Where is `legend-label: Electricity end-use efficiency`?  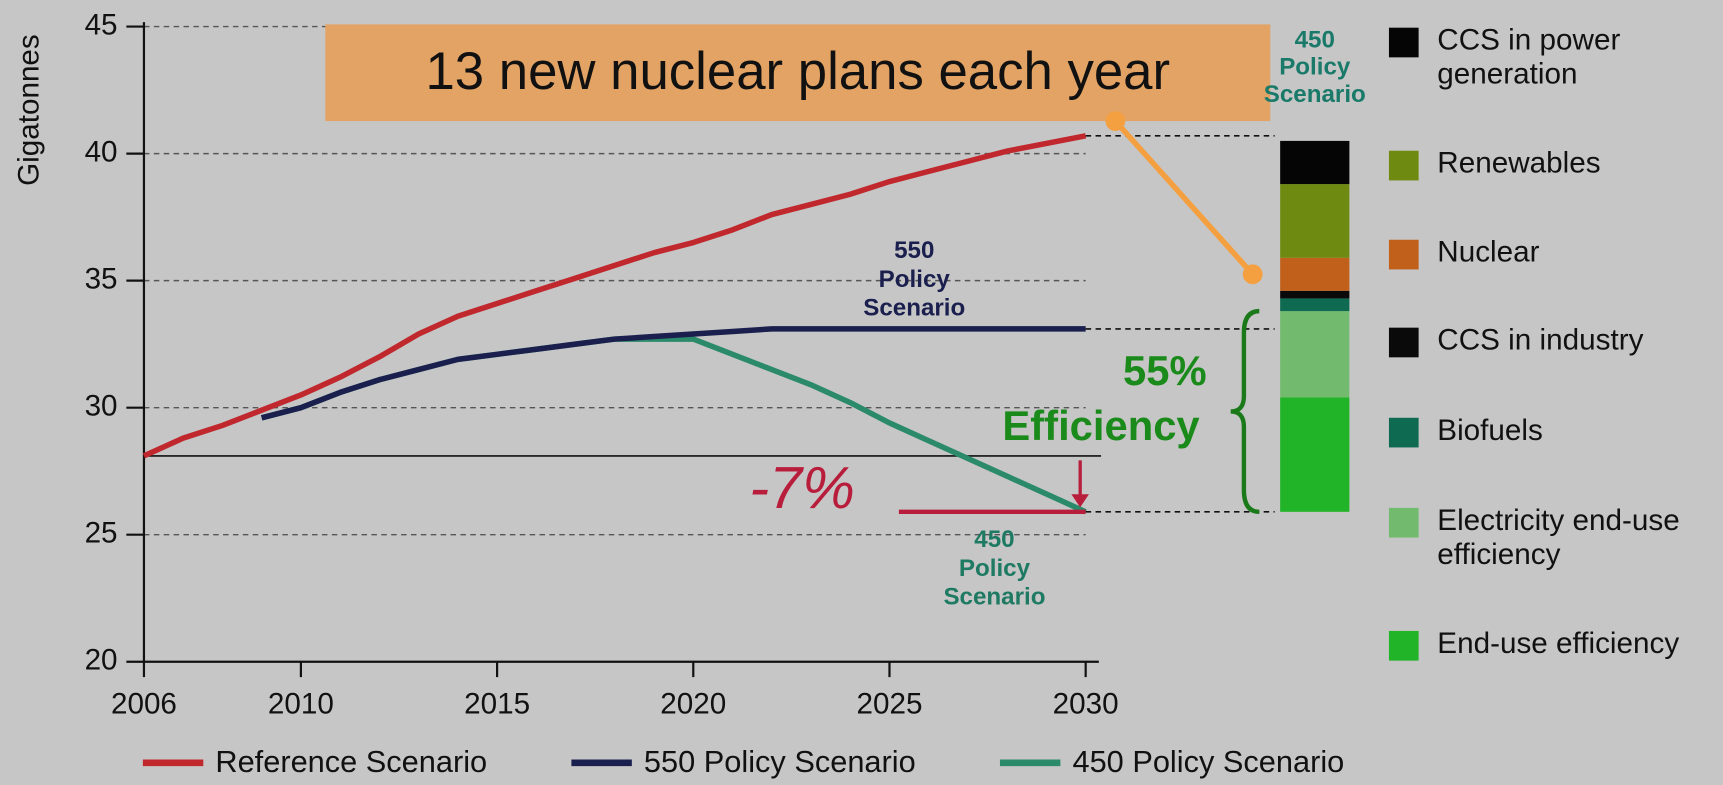
legend-label: Electricity end-use efficiency is located at coordinates (1558, 537).